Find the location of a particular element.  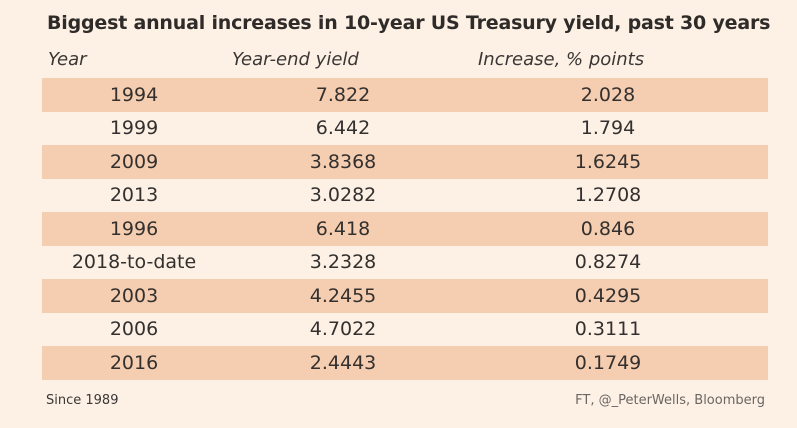

cell-year: 1999 is located at coordinates (134, 128).